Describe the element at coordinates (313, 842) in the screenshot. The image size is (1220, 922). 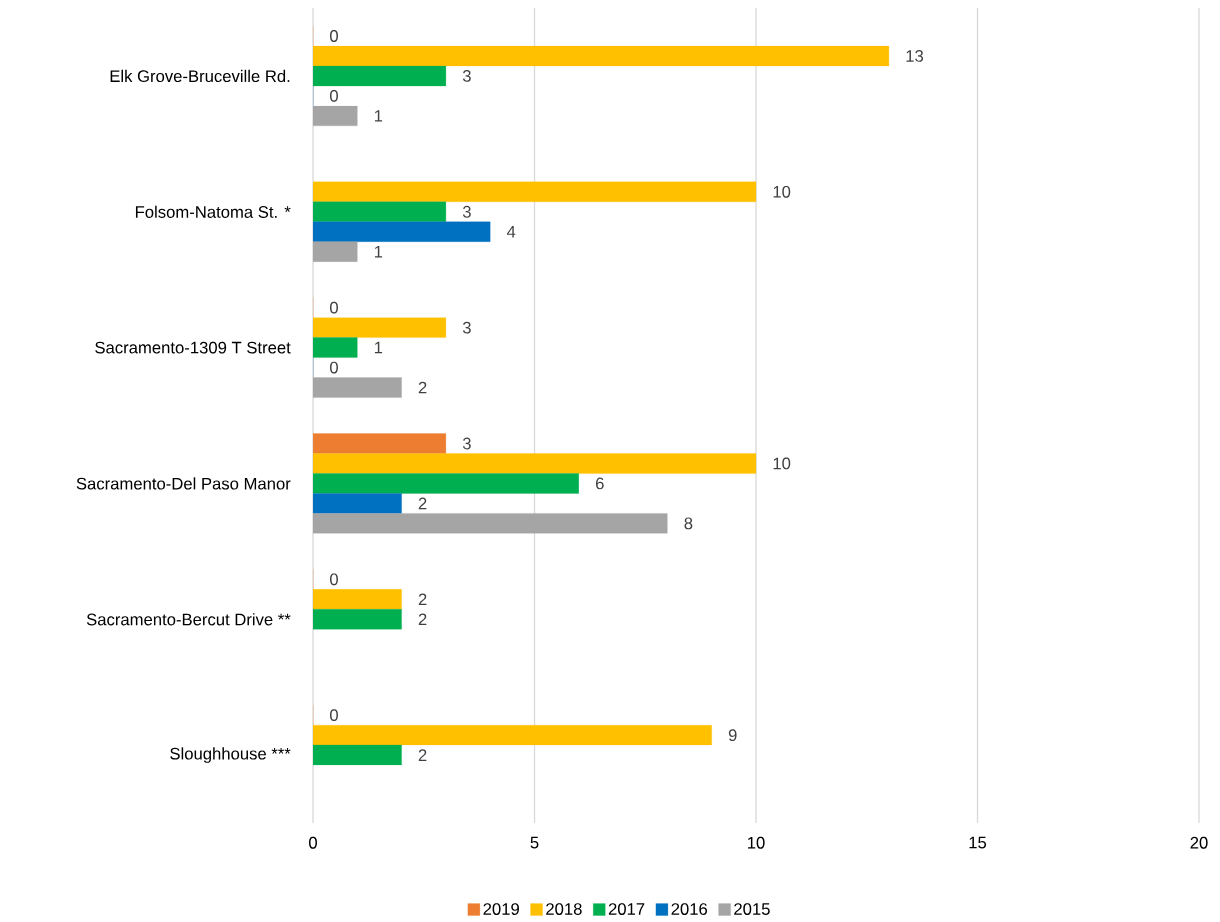
I see `x-tick-label: 0` at that location.